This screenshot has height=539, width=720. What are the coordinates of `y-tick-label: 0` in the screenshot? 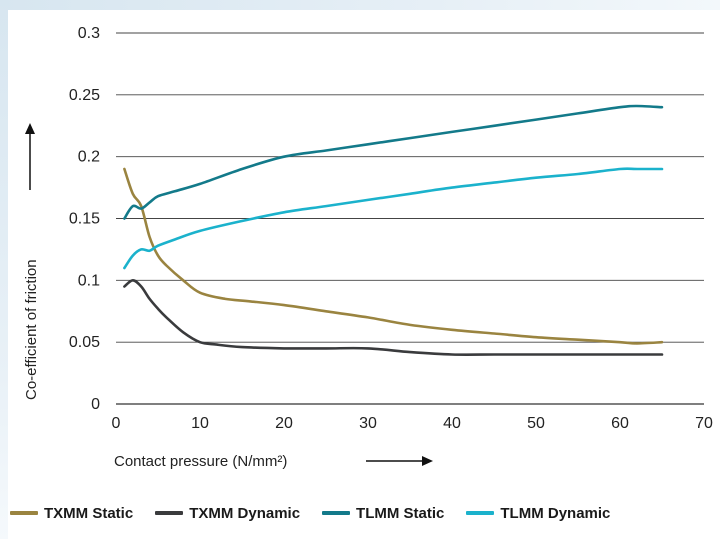 It's located at (95, 404).